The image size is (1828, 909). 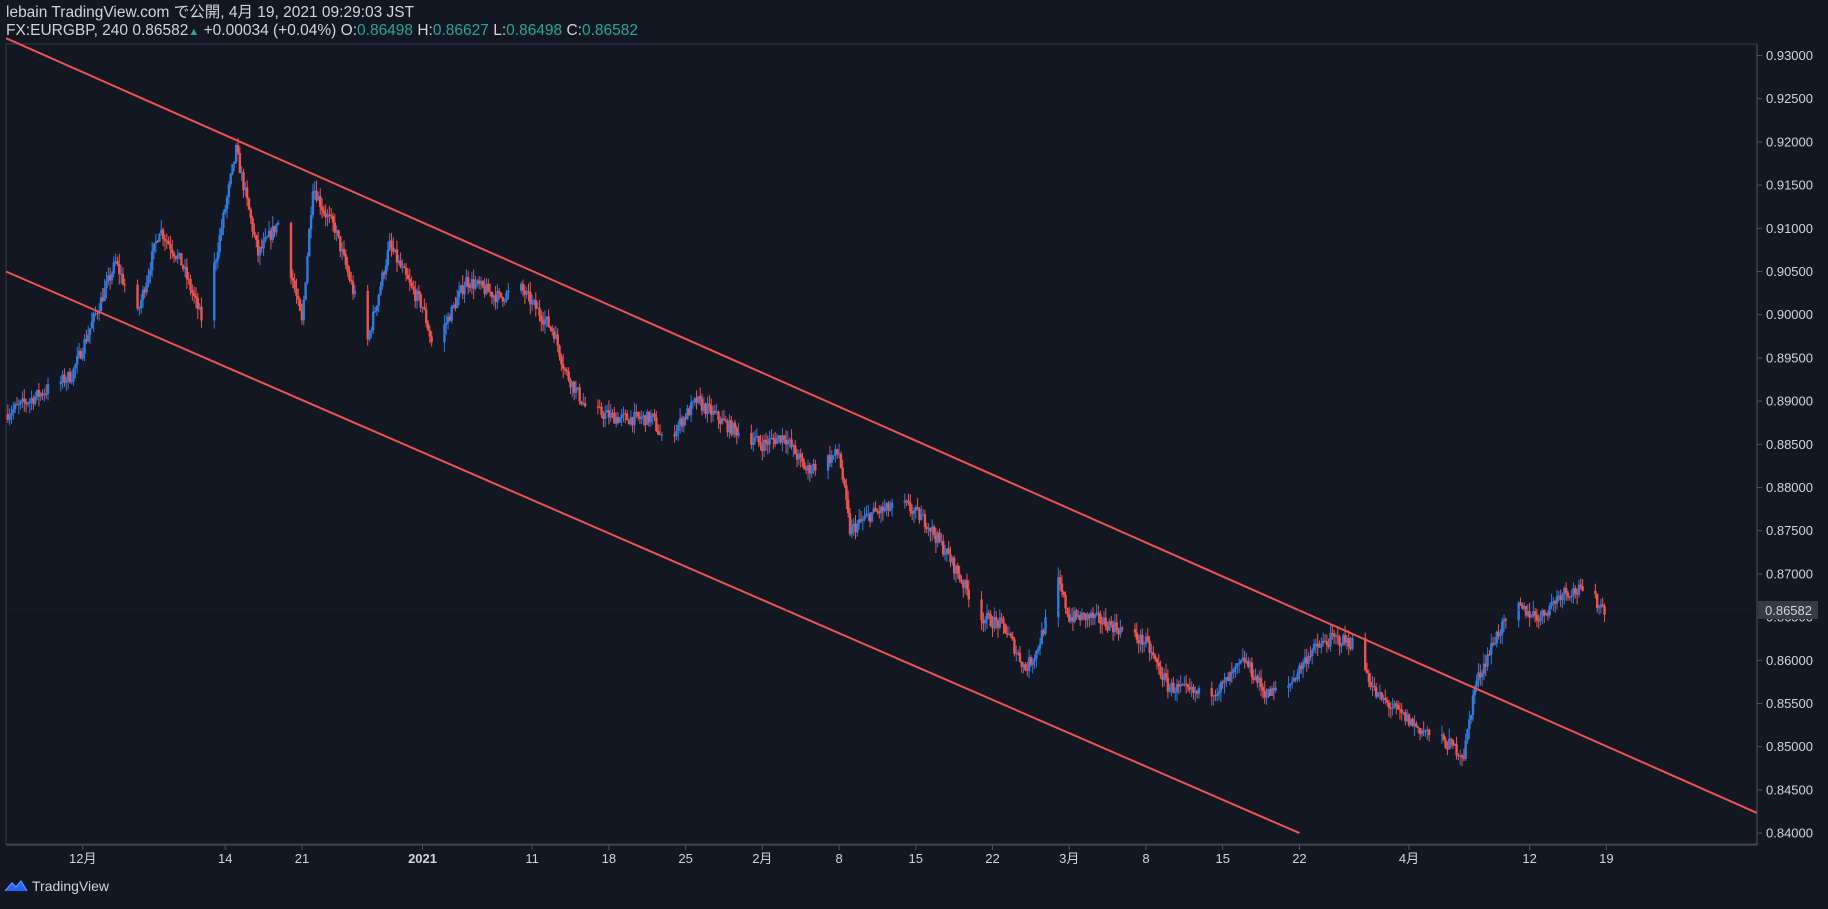 What do you see at coordinates (67, 30) in the screenshot?
I see `symbol-label: FX:EURGBP, 240` at bounding box center [67, 30].